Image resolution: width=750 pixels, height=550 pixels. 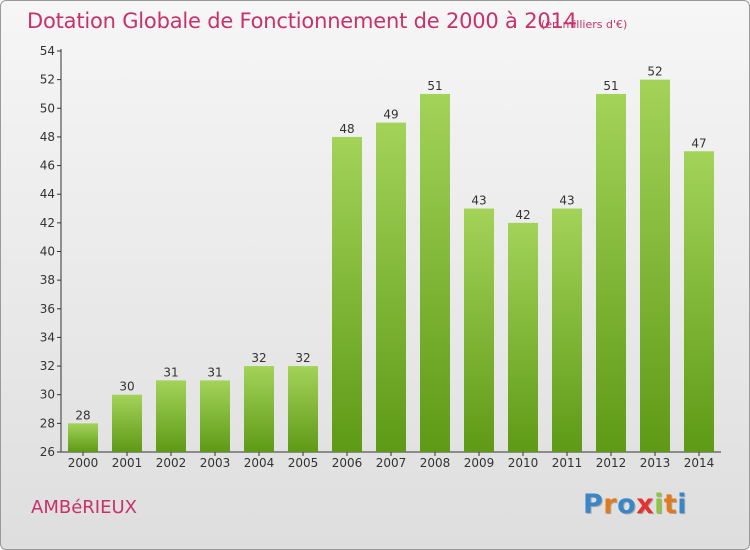 I want to click on y-tick-label: 42, so click(x=47, y=223).